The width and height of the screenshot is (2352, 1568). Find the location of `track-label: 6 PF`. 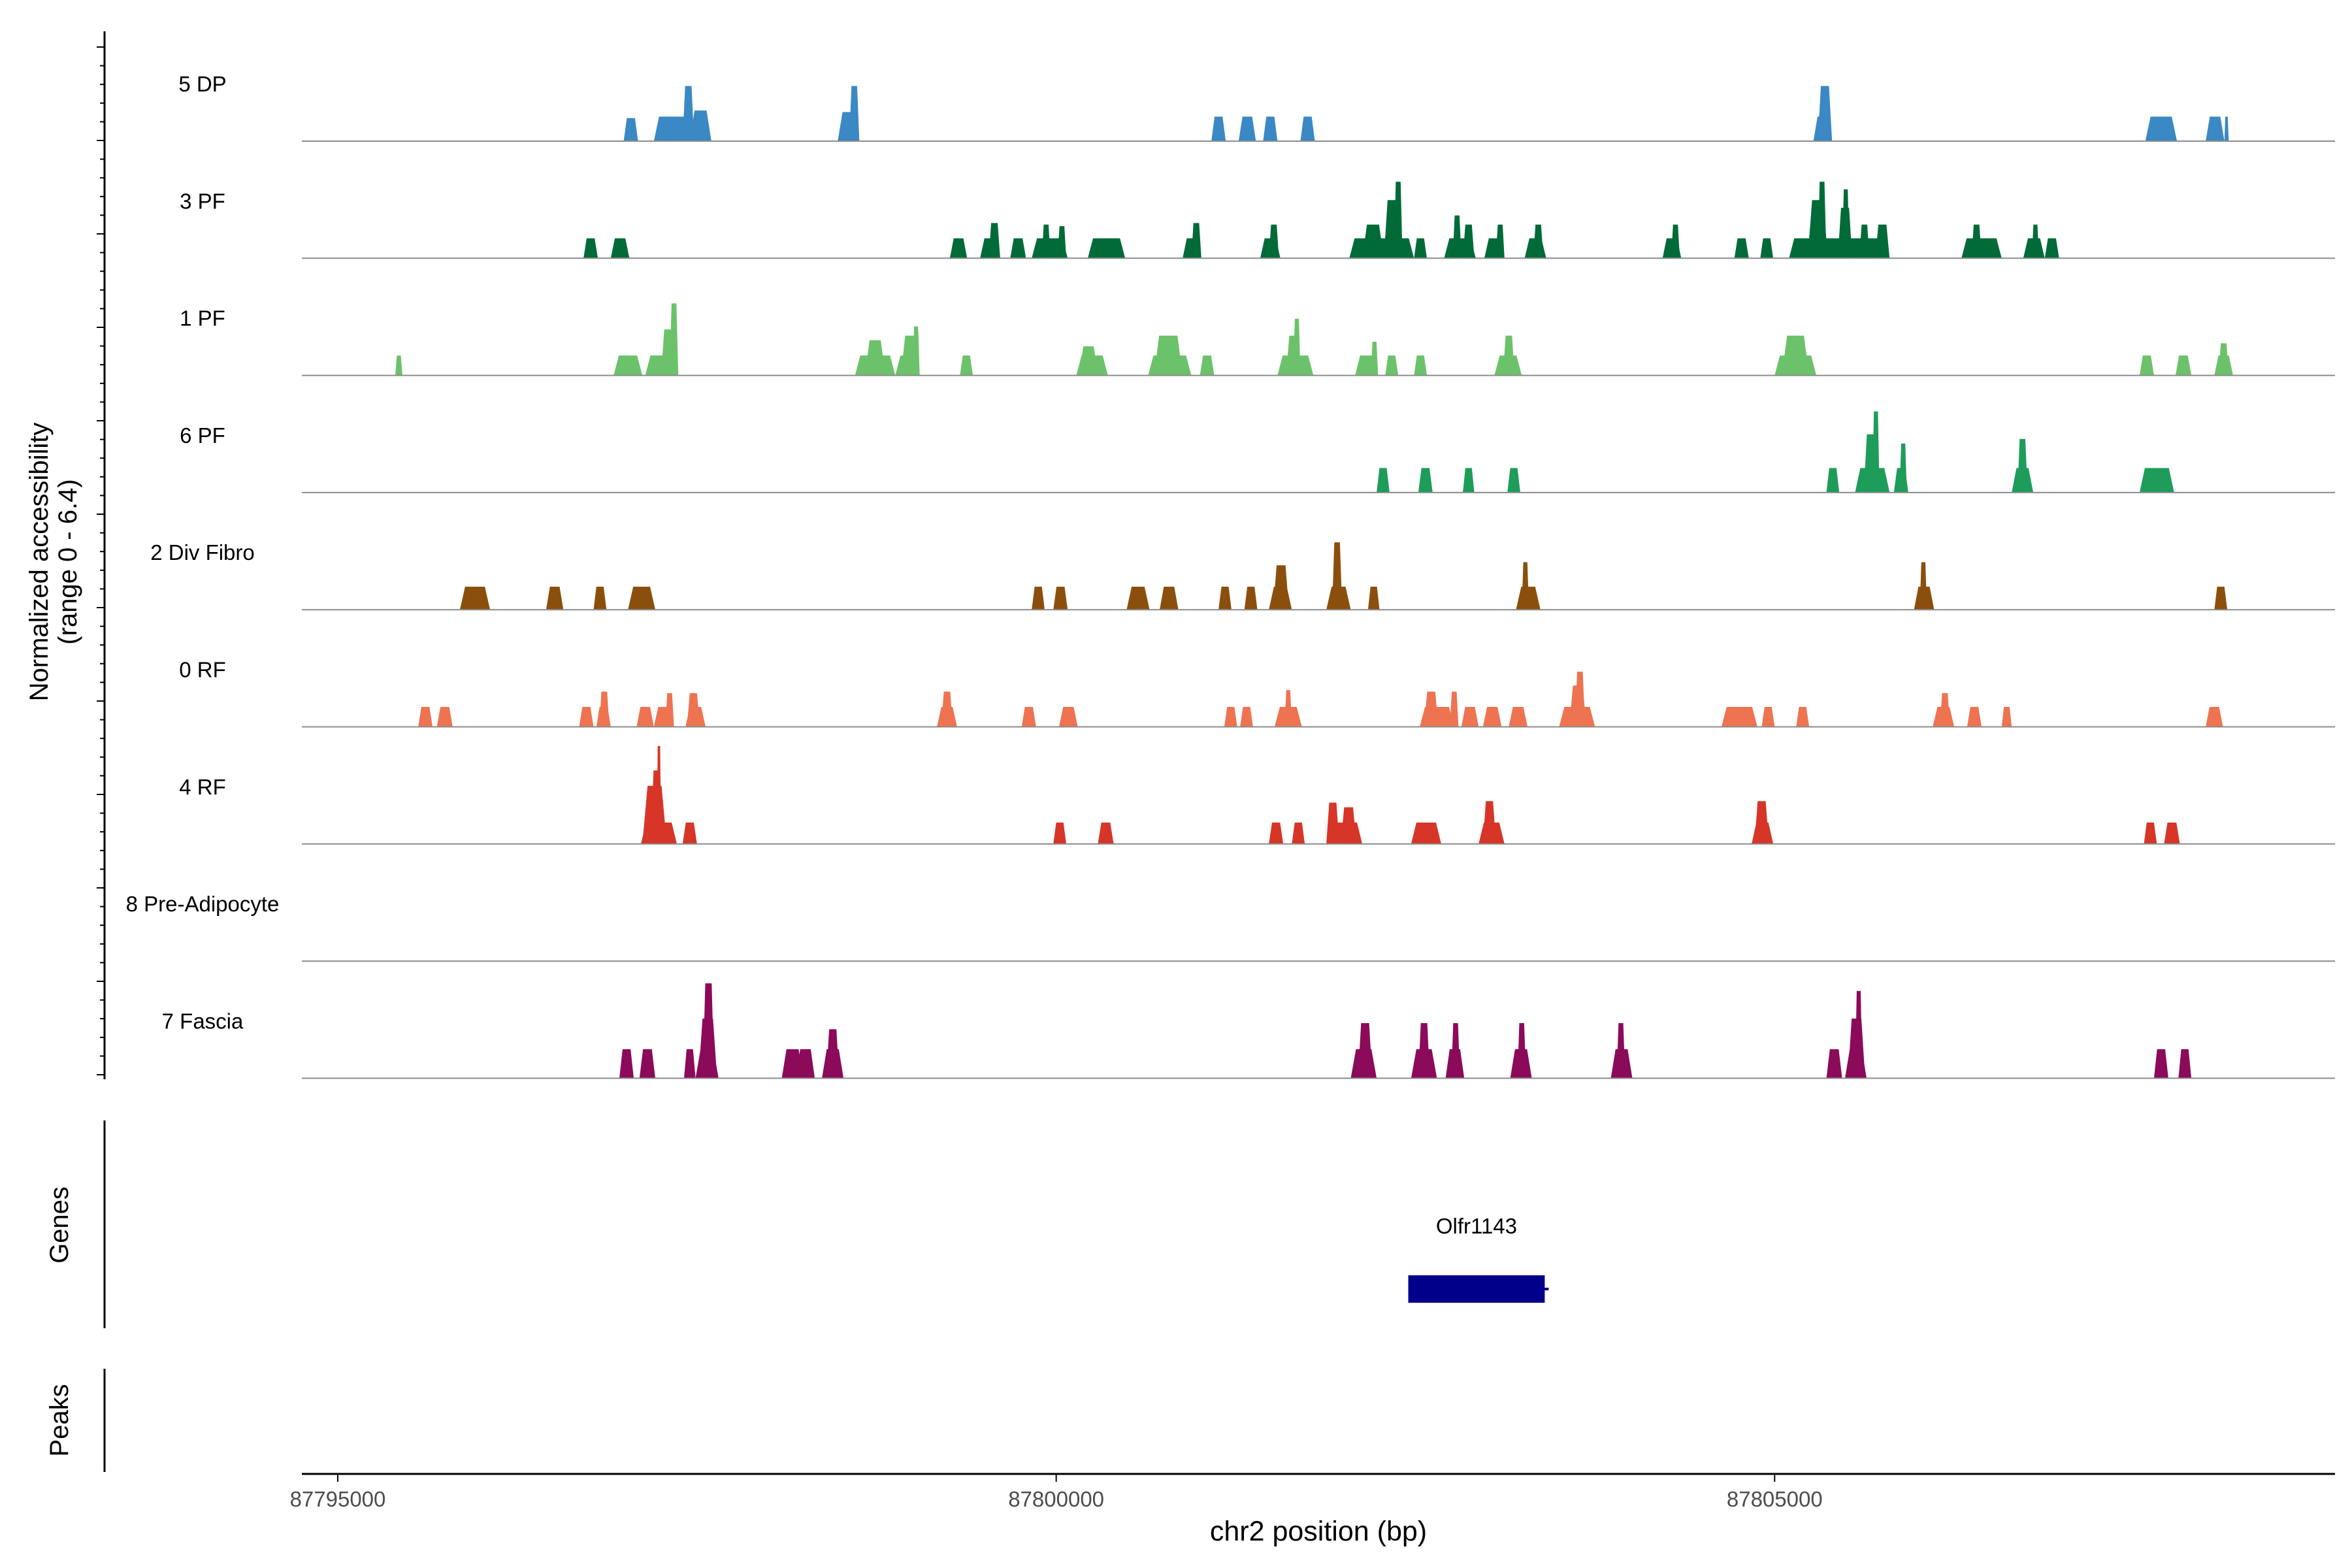

track-label: 6 PF is located at coordinates (202, 435).